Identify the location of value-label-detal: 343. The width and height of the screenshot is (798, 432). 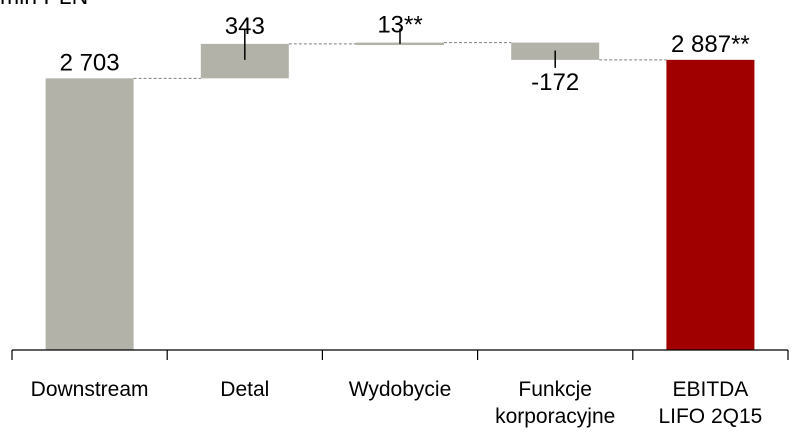
(245, 26).